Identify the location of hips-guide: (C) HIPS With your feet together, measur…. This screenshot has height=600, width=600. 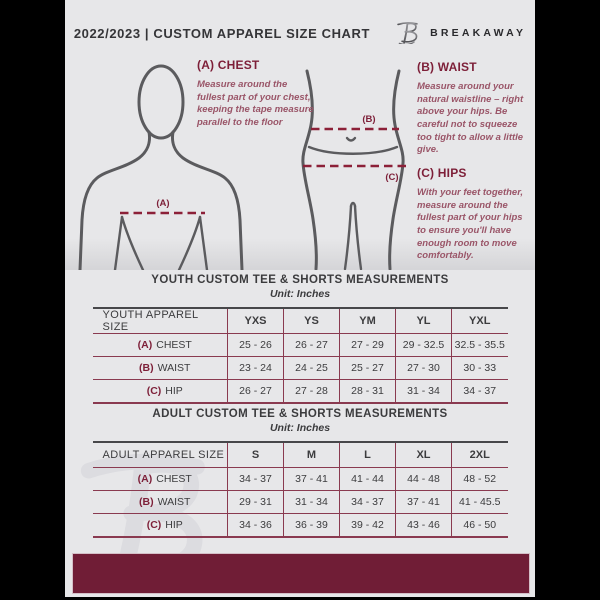
(474, 214).